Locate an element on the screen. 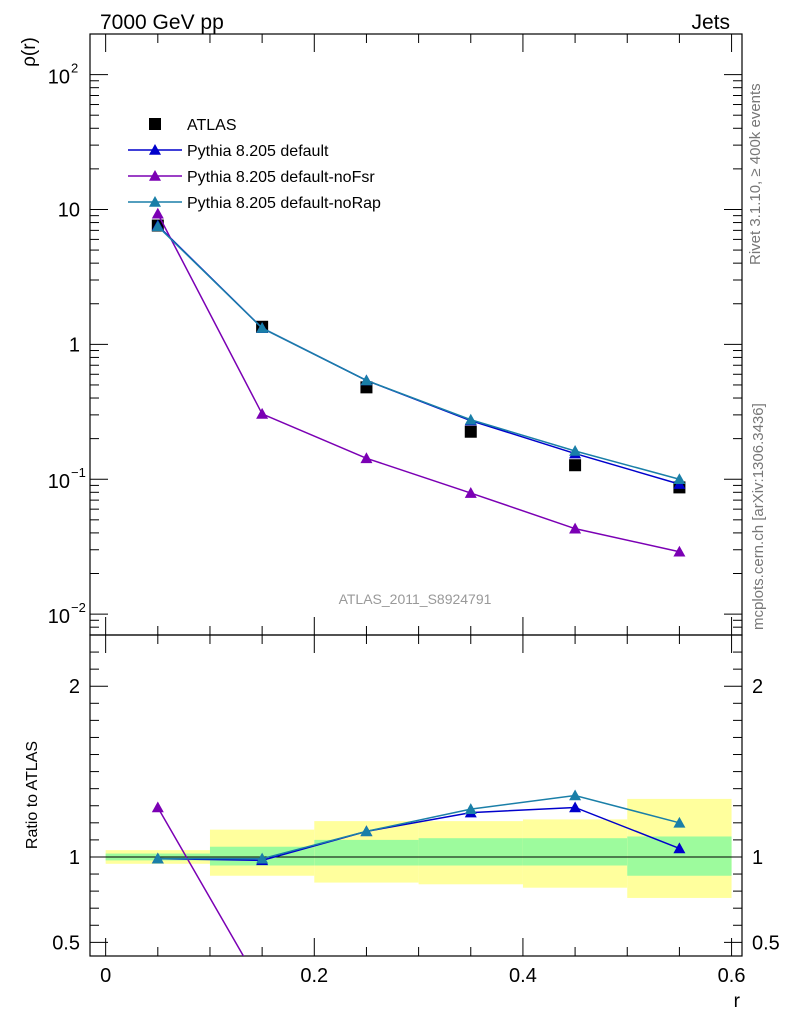 The width and height of the screenshot is (786, 1024). ratio-ytick-label-right: 2 is located at coordinates (757, 687).